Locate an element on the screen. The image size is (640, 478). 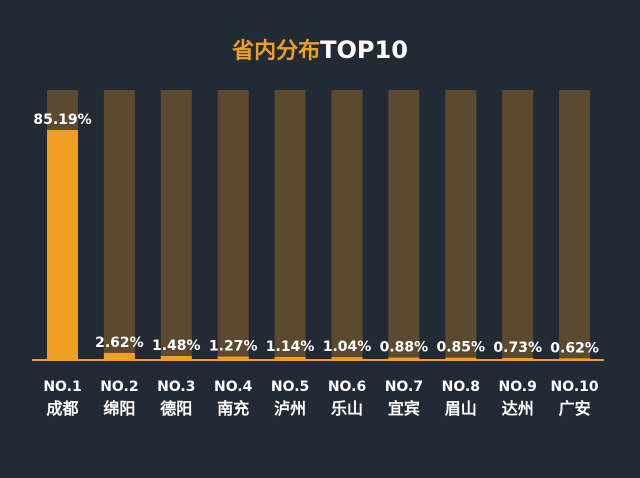
city-label: 泸州 is located at coordinates (290, 408).